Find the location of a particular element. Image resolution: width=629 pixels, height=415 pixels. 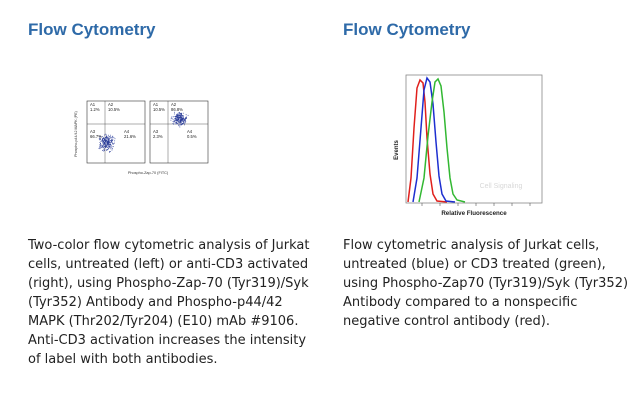

quadrant-value: 21.6% is located at coordinates (130, 136).